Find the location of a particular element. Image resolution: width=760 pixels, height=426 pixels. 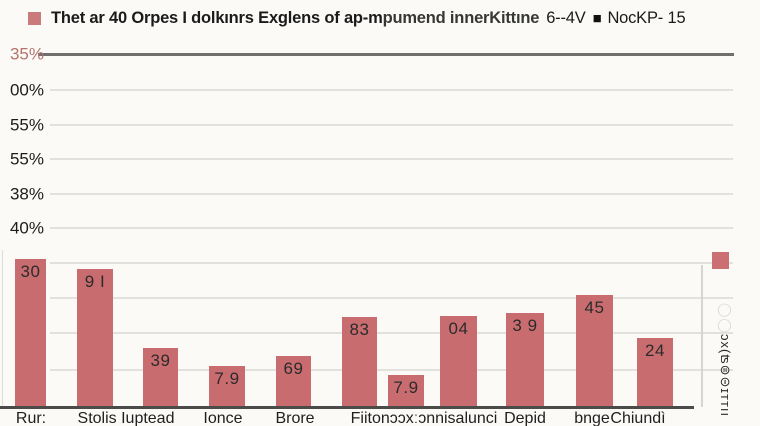

bar: 45 is located at coordinates (594, 351).